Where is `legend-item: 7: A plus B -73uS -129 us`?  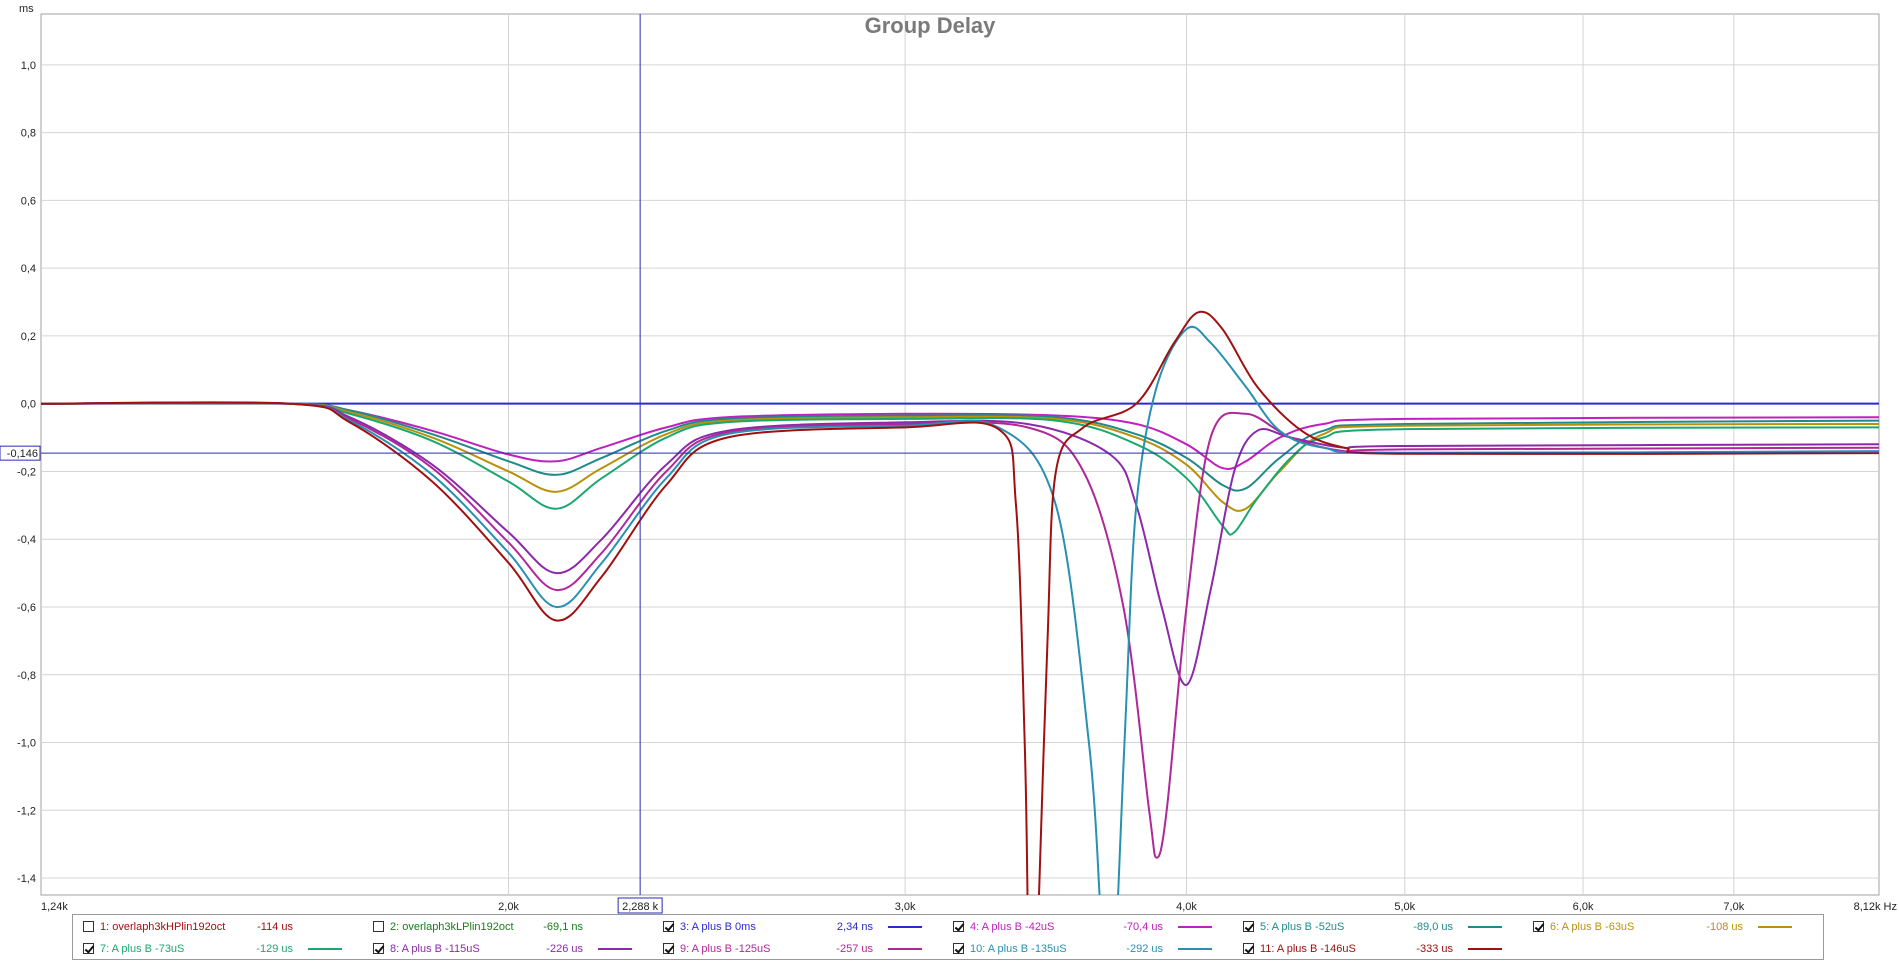 legend-item: 7: A plus B -73uS -129 us is located at coordinates (225, 949).